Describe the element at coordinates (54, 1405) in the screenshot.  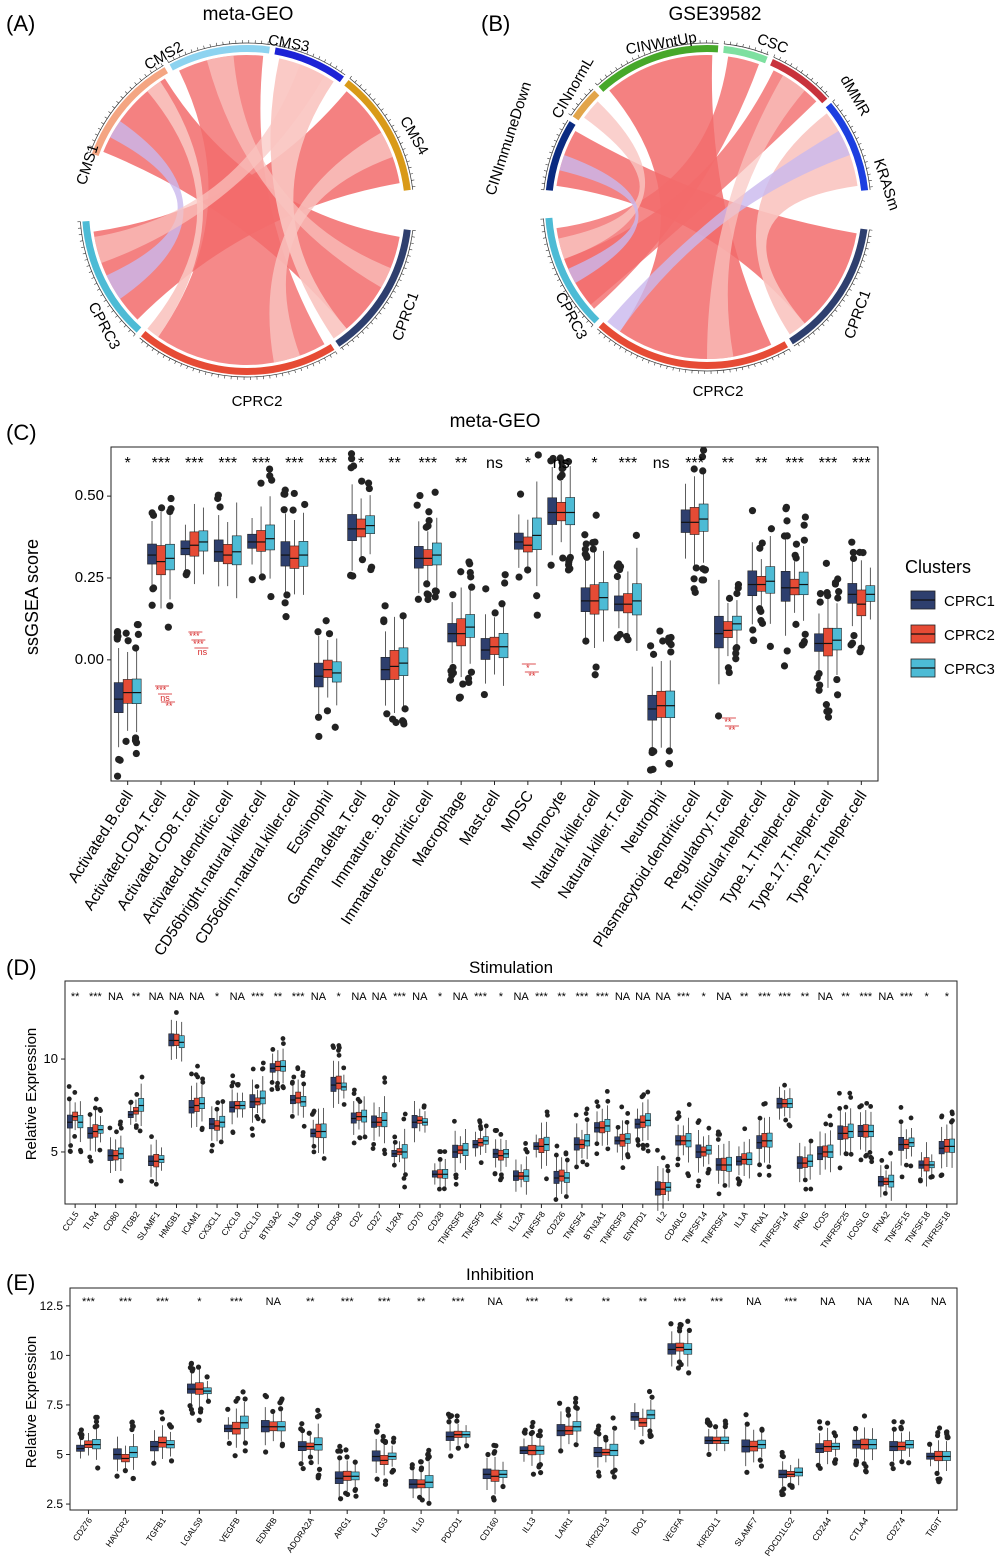
I see `y-tick-label: 7.5` at that location.